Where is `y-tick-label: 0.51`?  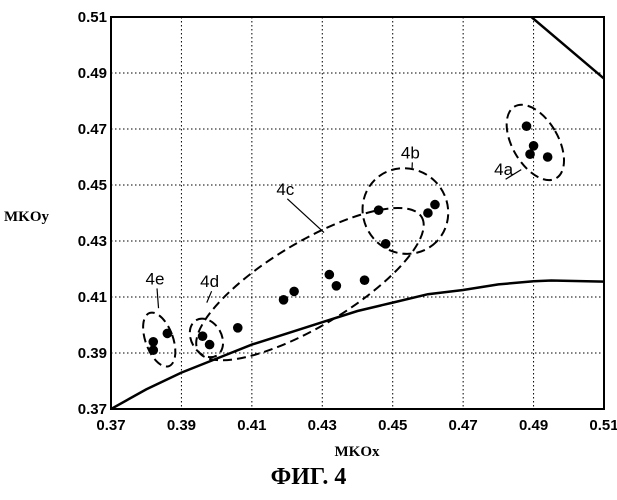 y-tick-label: 0.51 is located at coordinates (92, 17).